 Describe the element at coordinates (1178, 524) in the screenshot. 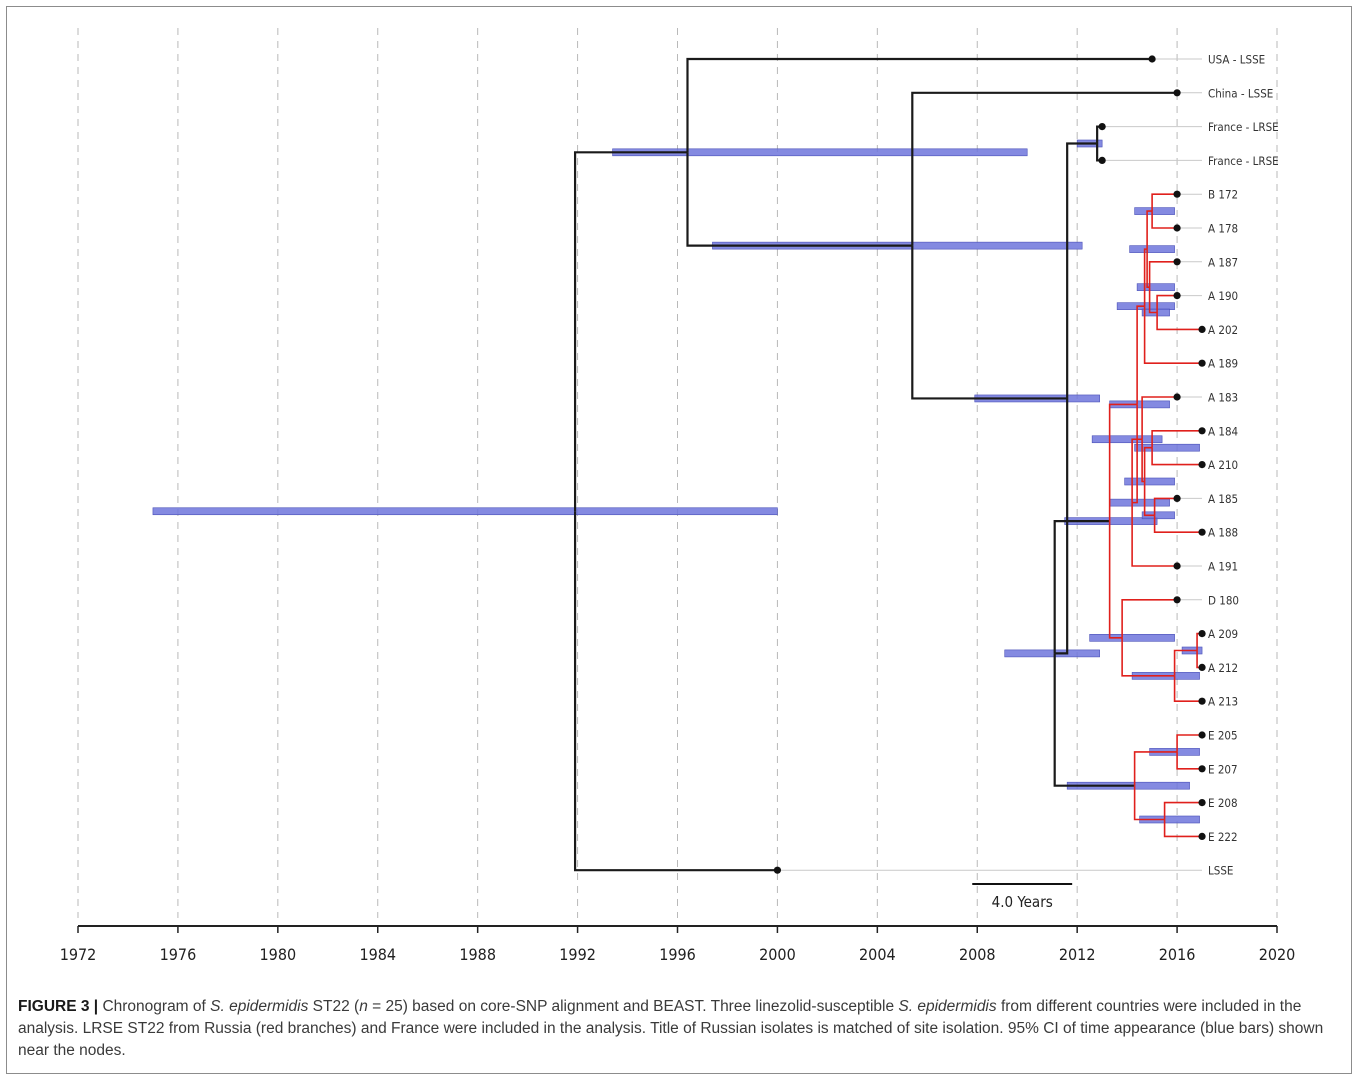

I see `branch-tA188` at that location.